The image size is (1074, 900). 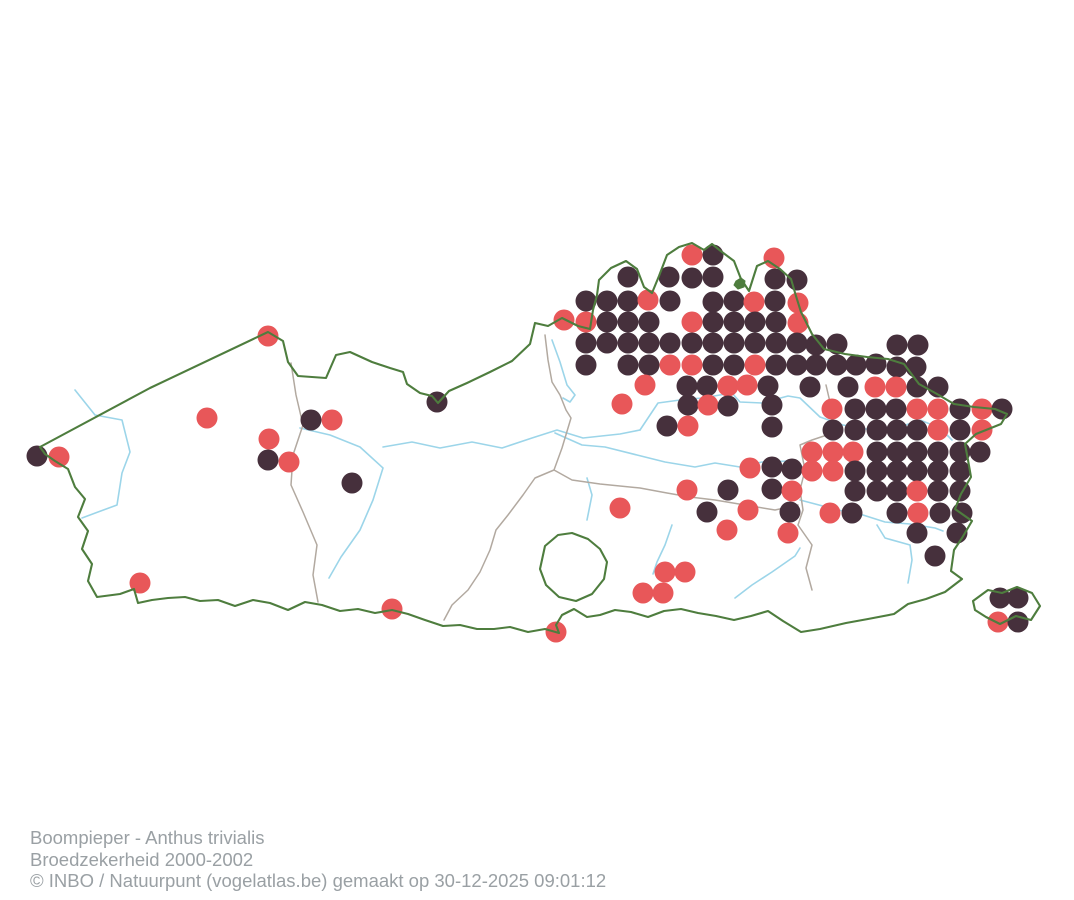 I want to click on voeren-enclave-outline, so click(x=1006, y=605).